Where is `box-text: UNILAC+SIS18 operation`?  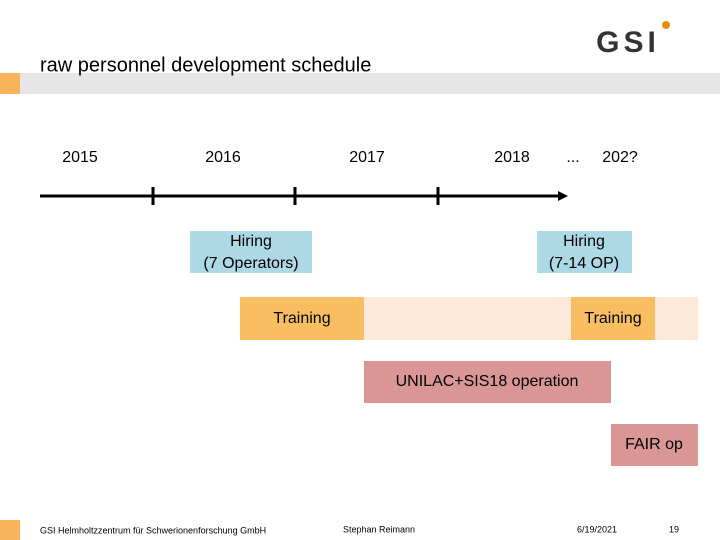 box-text: UNILAC+SIS18 operation is located at coordinates (487, 381).